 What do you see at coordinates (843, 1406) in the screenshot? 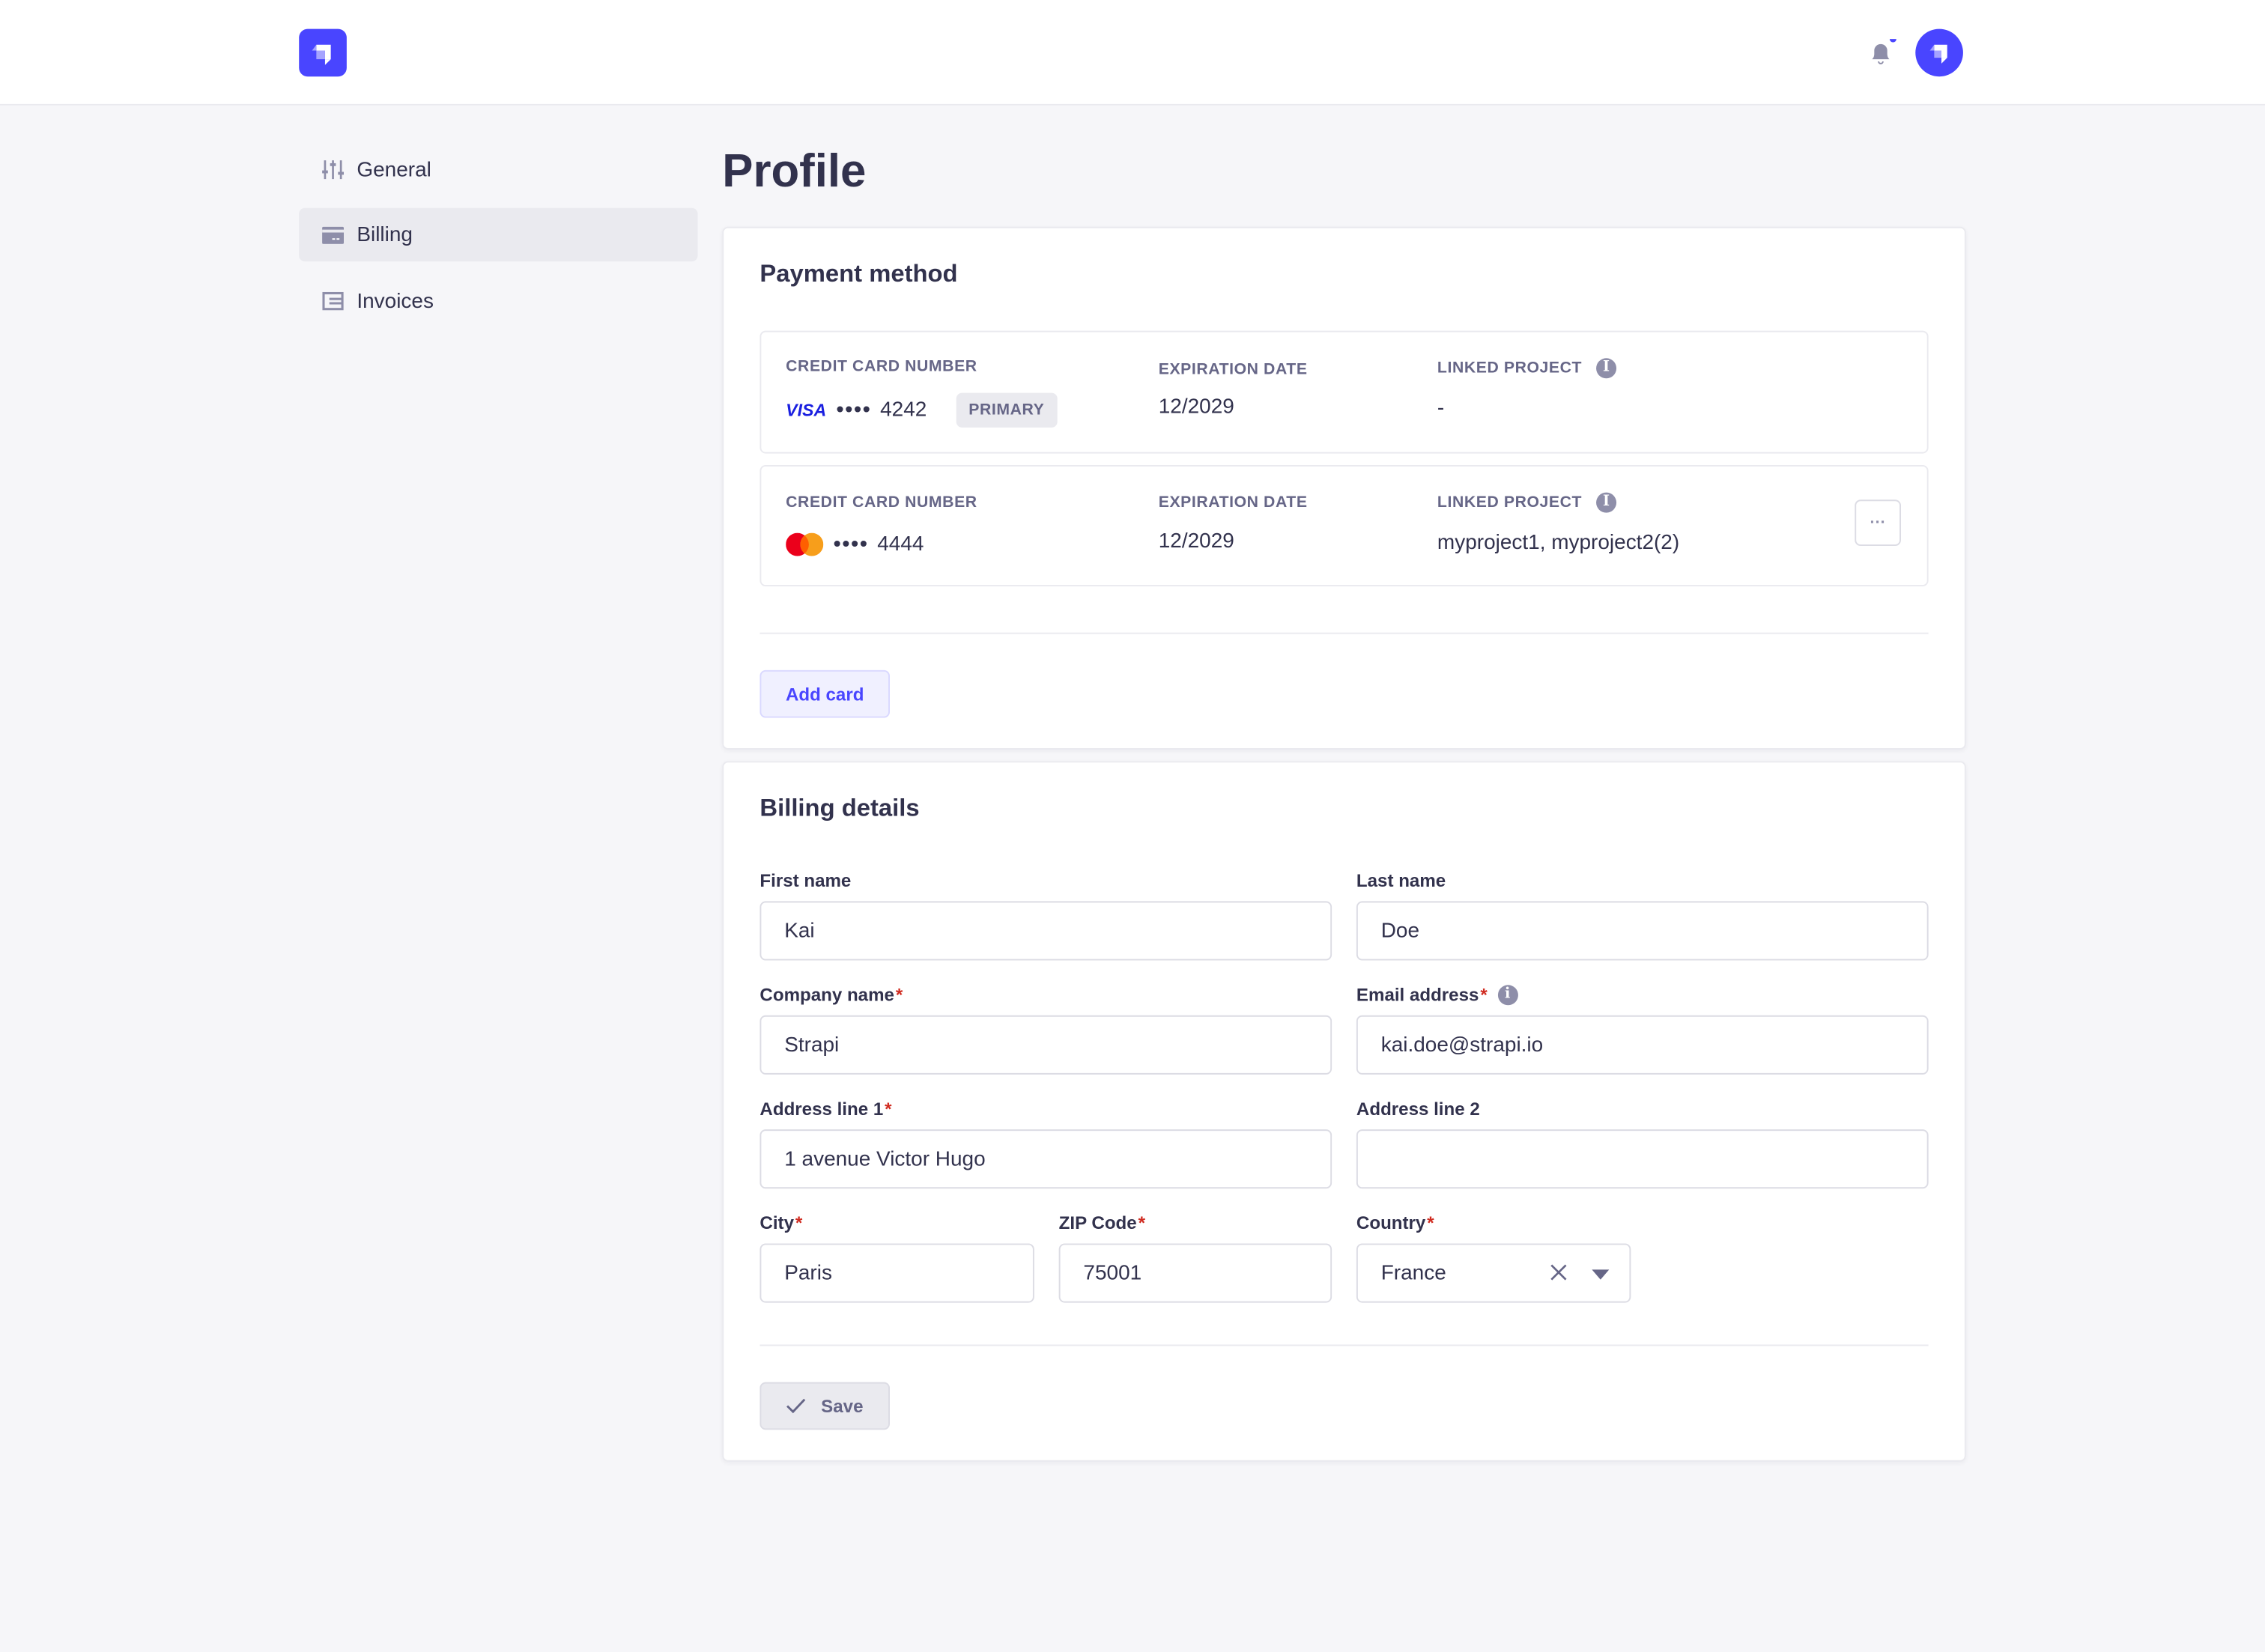
I see `save-label: Save` at bounding box center [843, 1406].